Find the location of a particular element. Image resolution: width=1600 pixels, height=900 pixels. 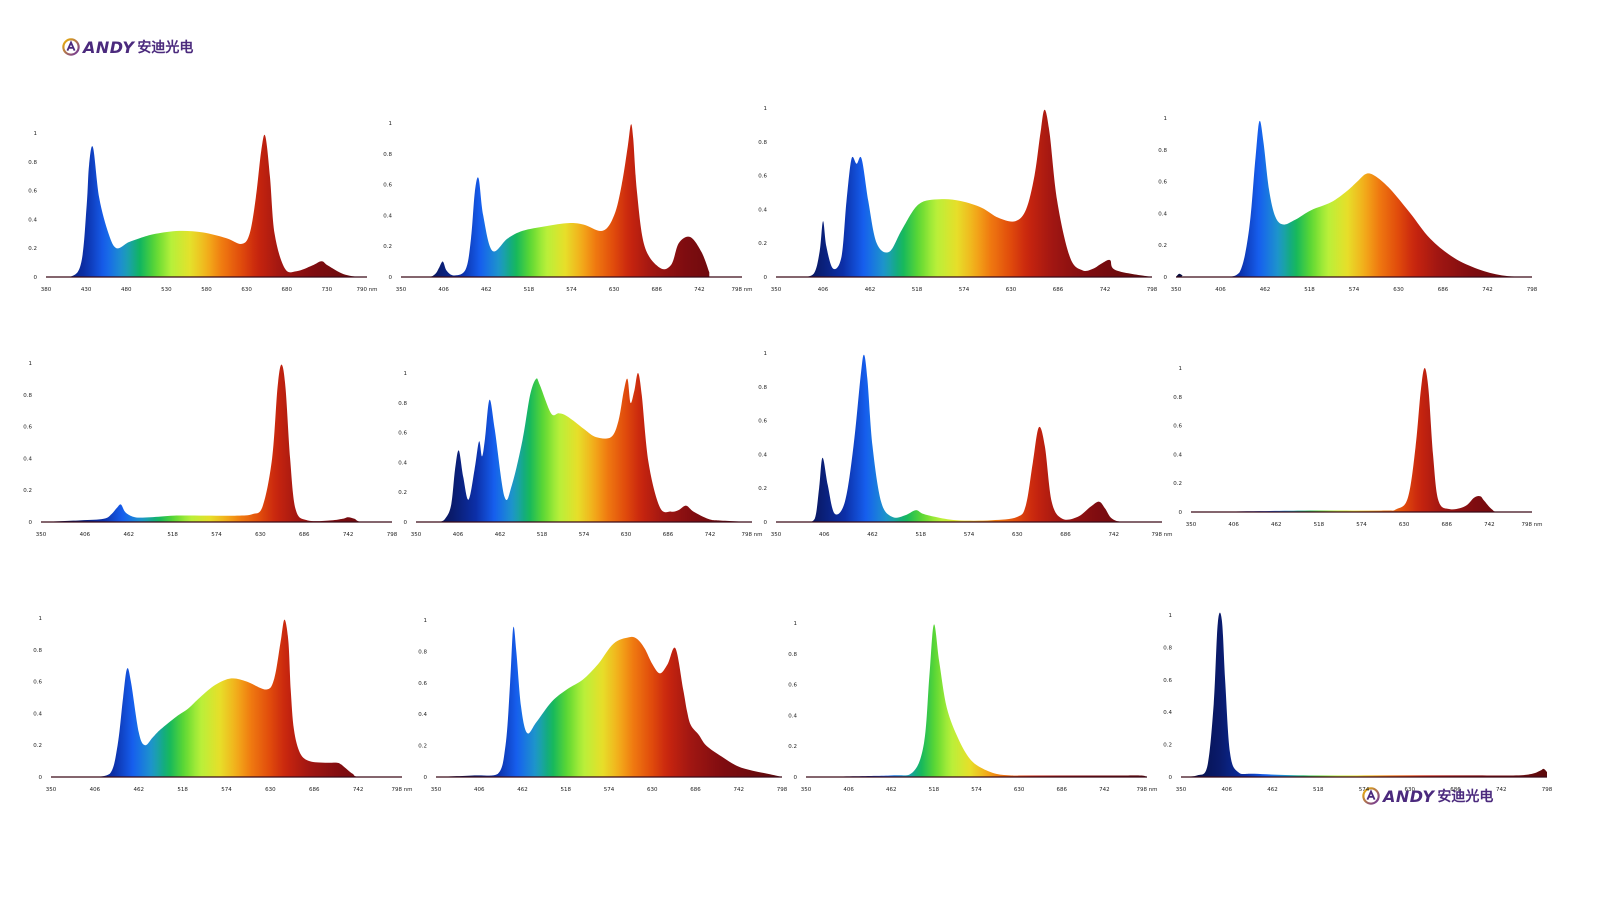

x-tick-label: 480 is located at coordinates (126, 290).